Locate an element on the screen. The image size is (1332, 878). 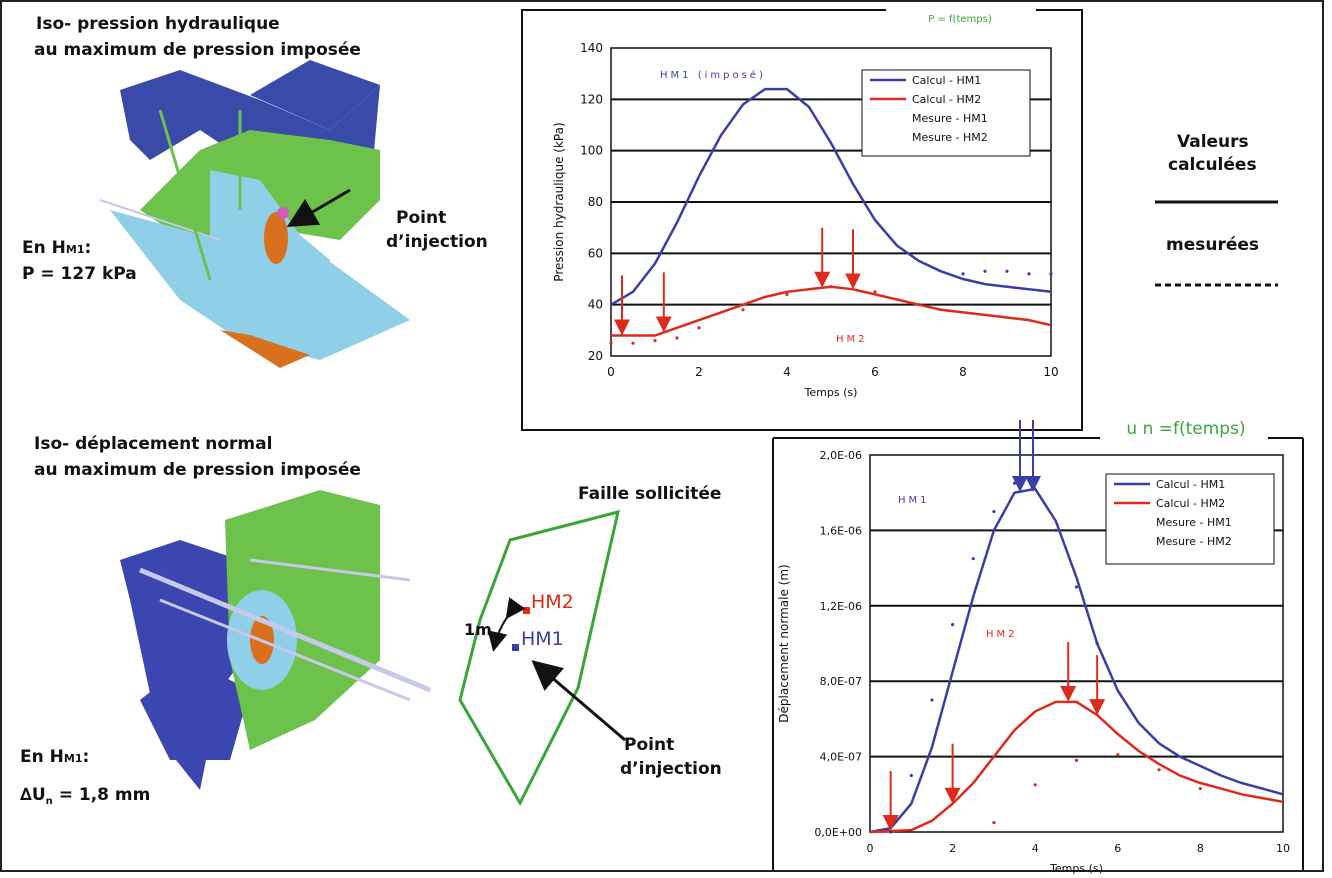
chart2-xtick-label: 8 is located at coordinates (1200, 848).